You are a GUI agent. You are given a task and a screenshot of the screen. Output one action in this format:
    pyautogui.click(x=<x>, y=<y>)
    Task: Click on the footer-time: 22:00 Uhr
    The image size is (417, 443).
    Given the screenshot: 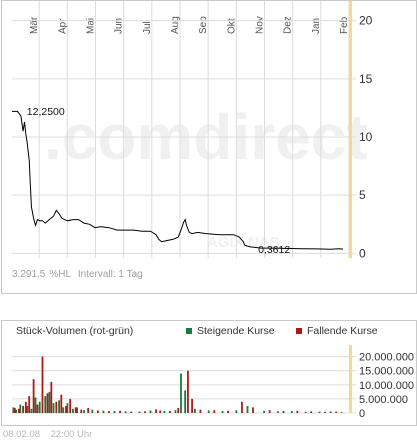 What is the action you would take?
    pyautogui.click(x=71, y=434)
    